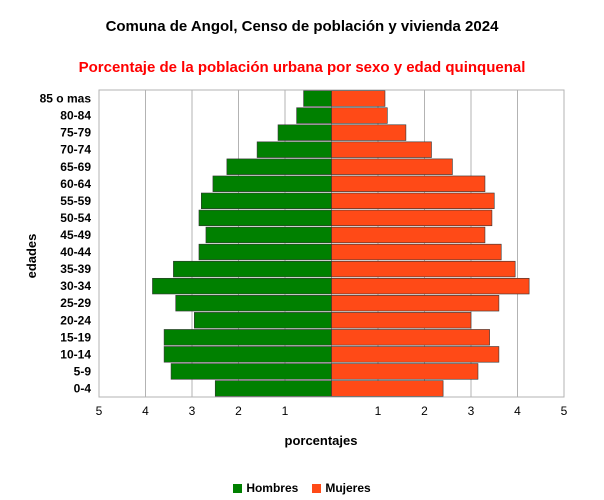 The image size is (604, 500). I want to click on category-label: 25-29, so click(75, 303).